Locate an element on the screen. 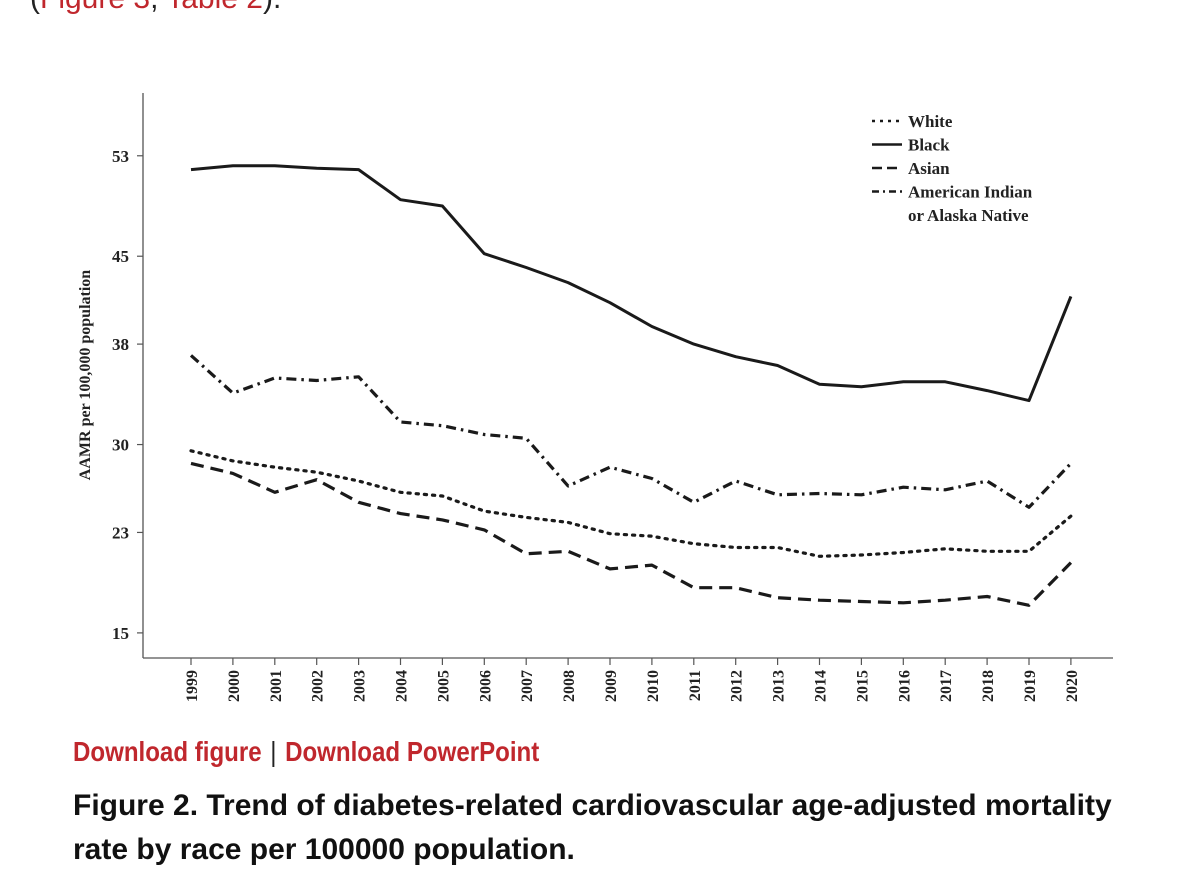 The image size is (1200, 891). download-powerpoint-link: Download PowerPoint is located at coordinates (412, 751).